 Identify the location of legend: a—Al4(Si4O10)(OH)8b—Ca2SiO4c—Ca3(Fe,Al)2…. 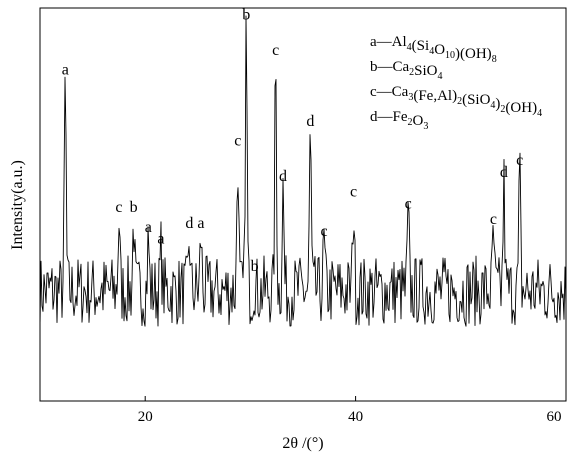
(456, 83).